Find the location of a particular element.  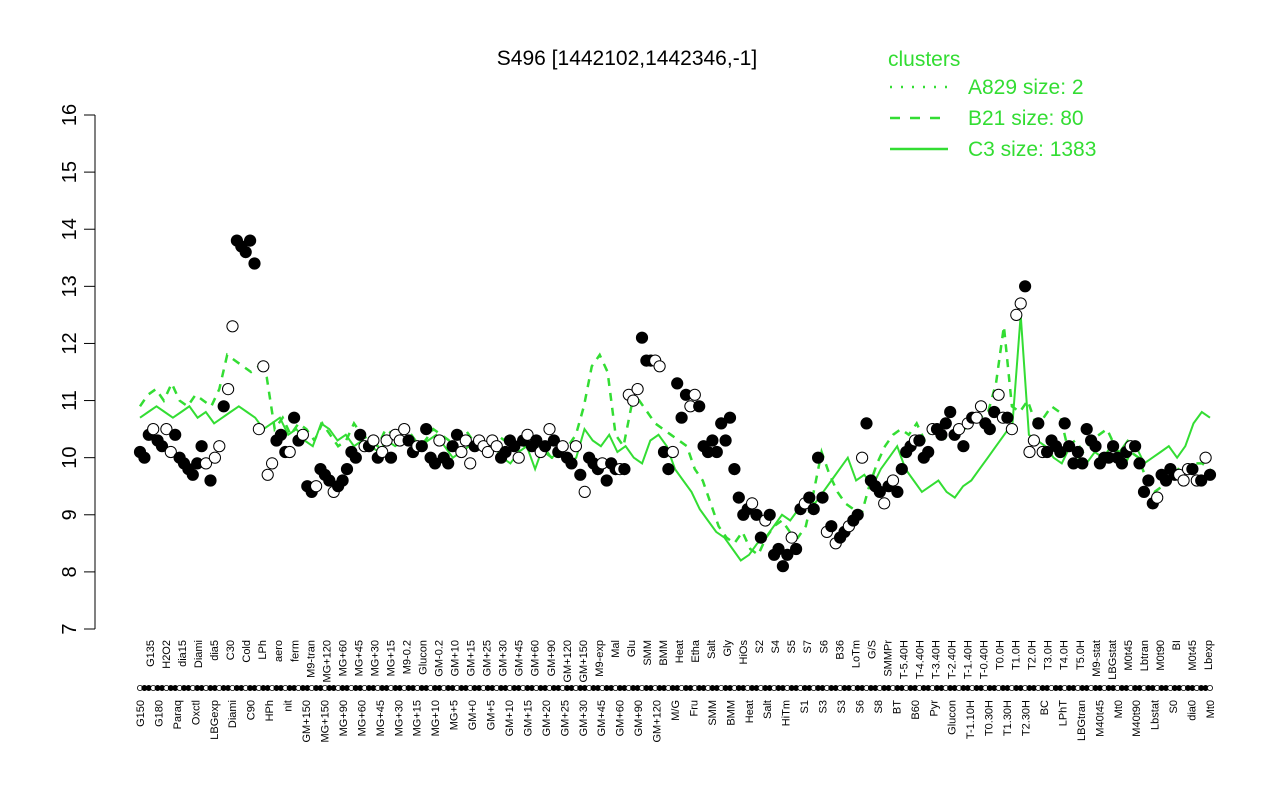

chart-title: S496 [1442102,1442346,-1] is located at coordinates (627, 58).